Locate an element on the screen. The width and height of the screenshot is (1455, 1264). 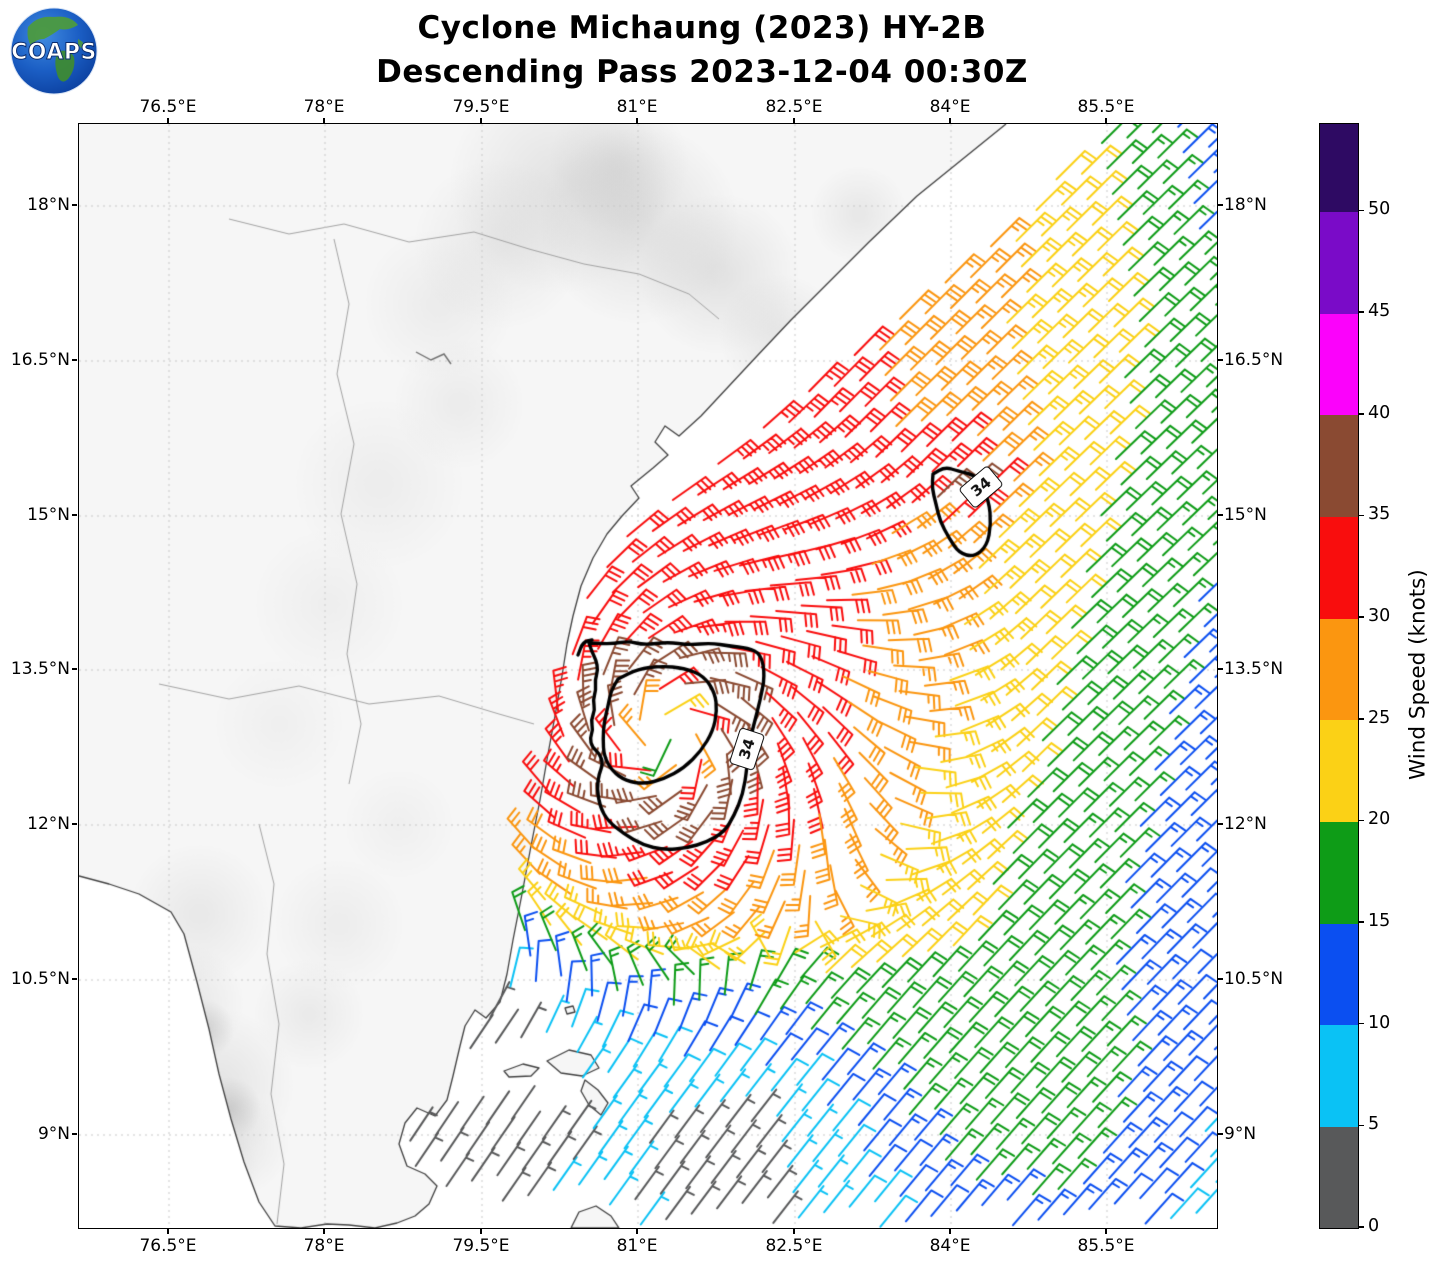
colorbar-tick-label: 35 is located at coordinates (1379, 514).